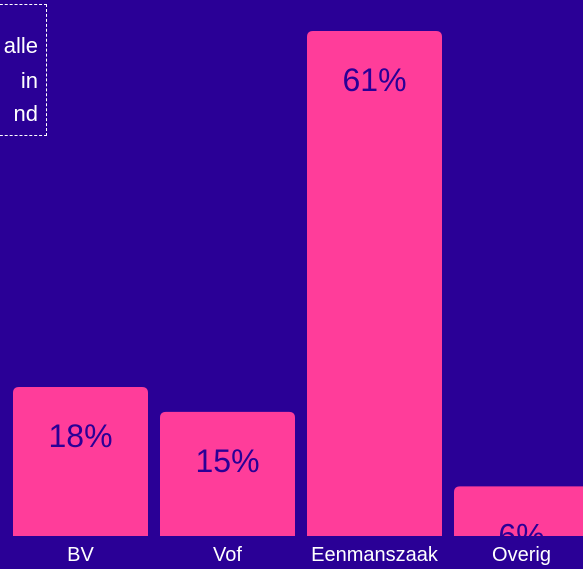 This screenshot has height=569, width=583. I want to click on value-label-overig: 6%, so click(521, 535).